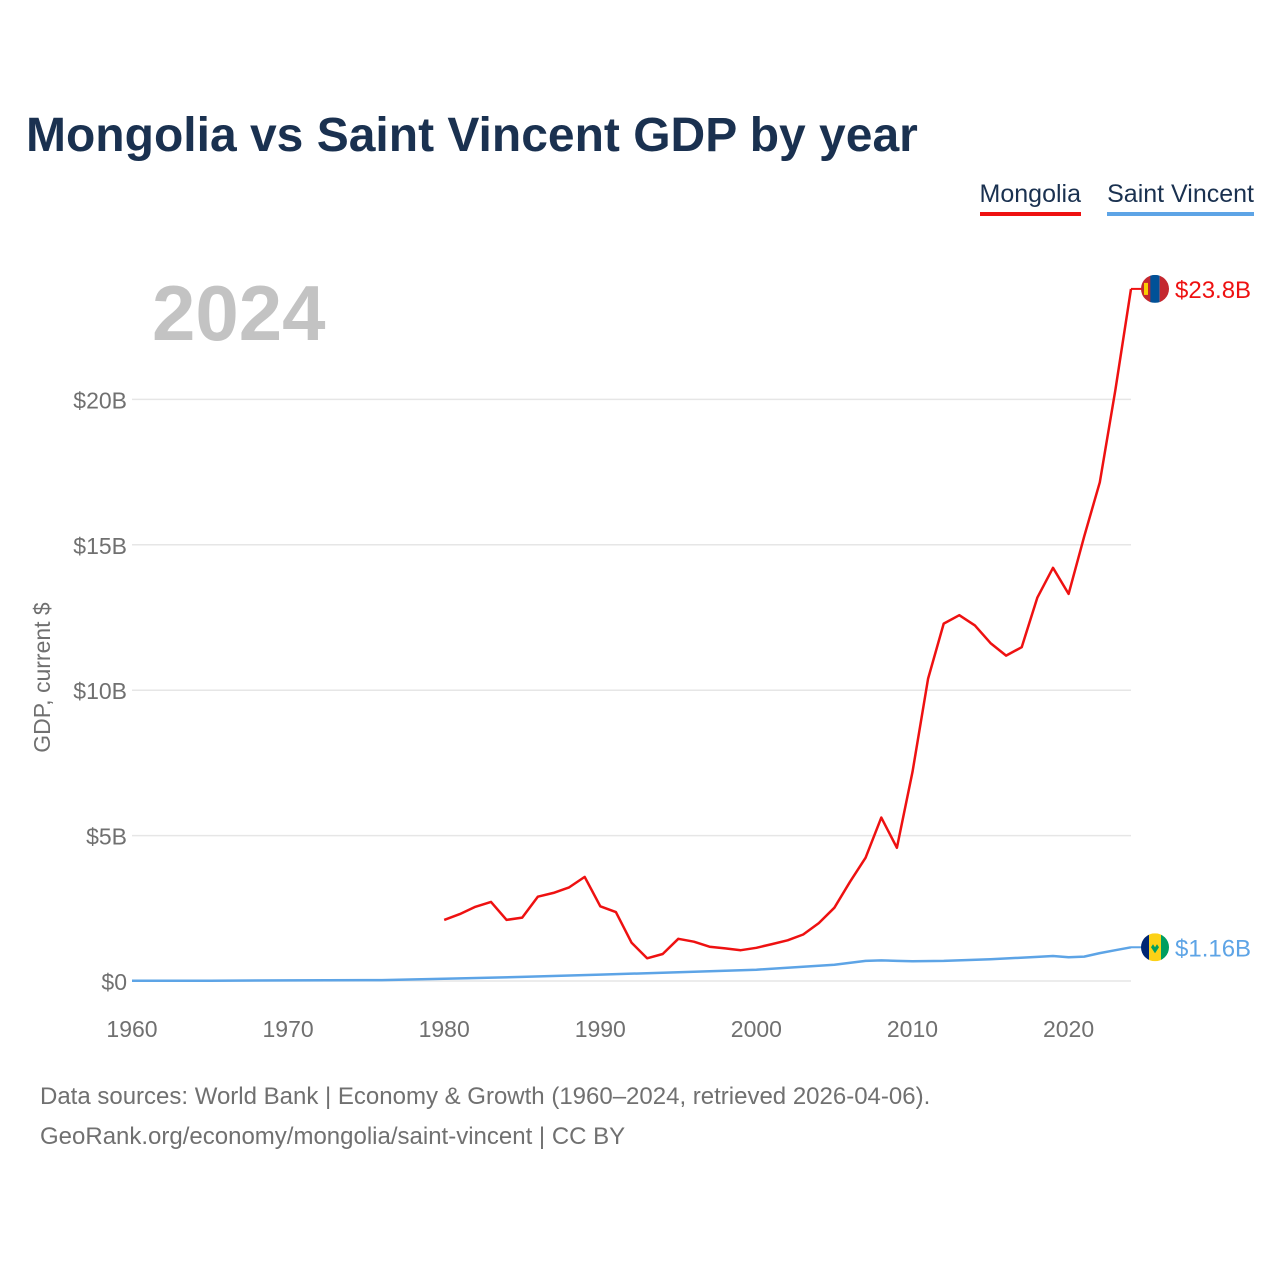  I want to click on x-tick-label: 2000, so click(756, 1029).